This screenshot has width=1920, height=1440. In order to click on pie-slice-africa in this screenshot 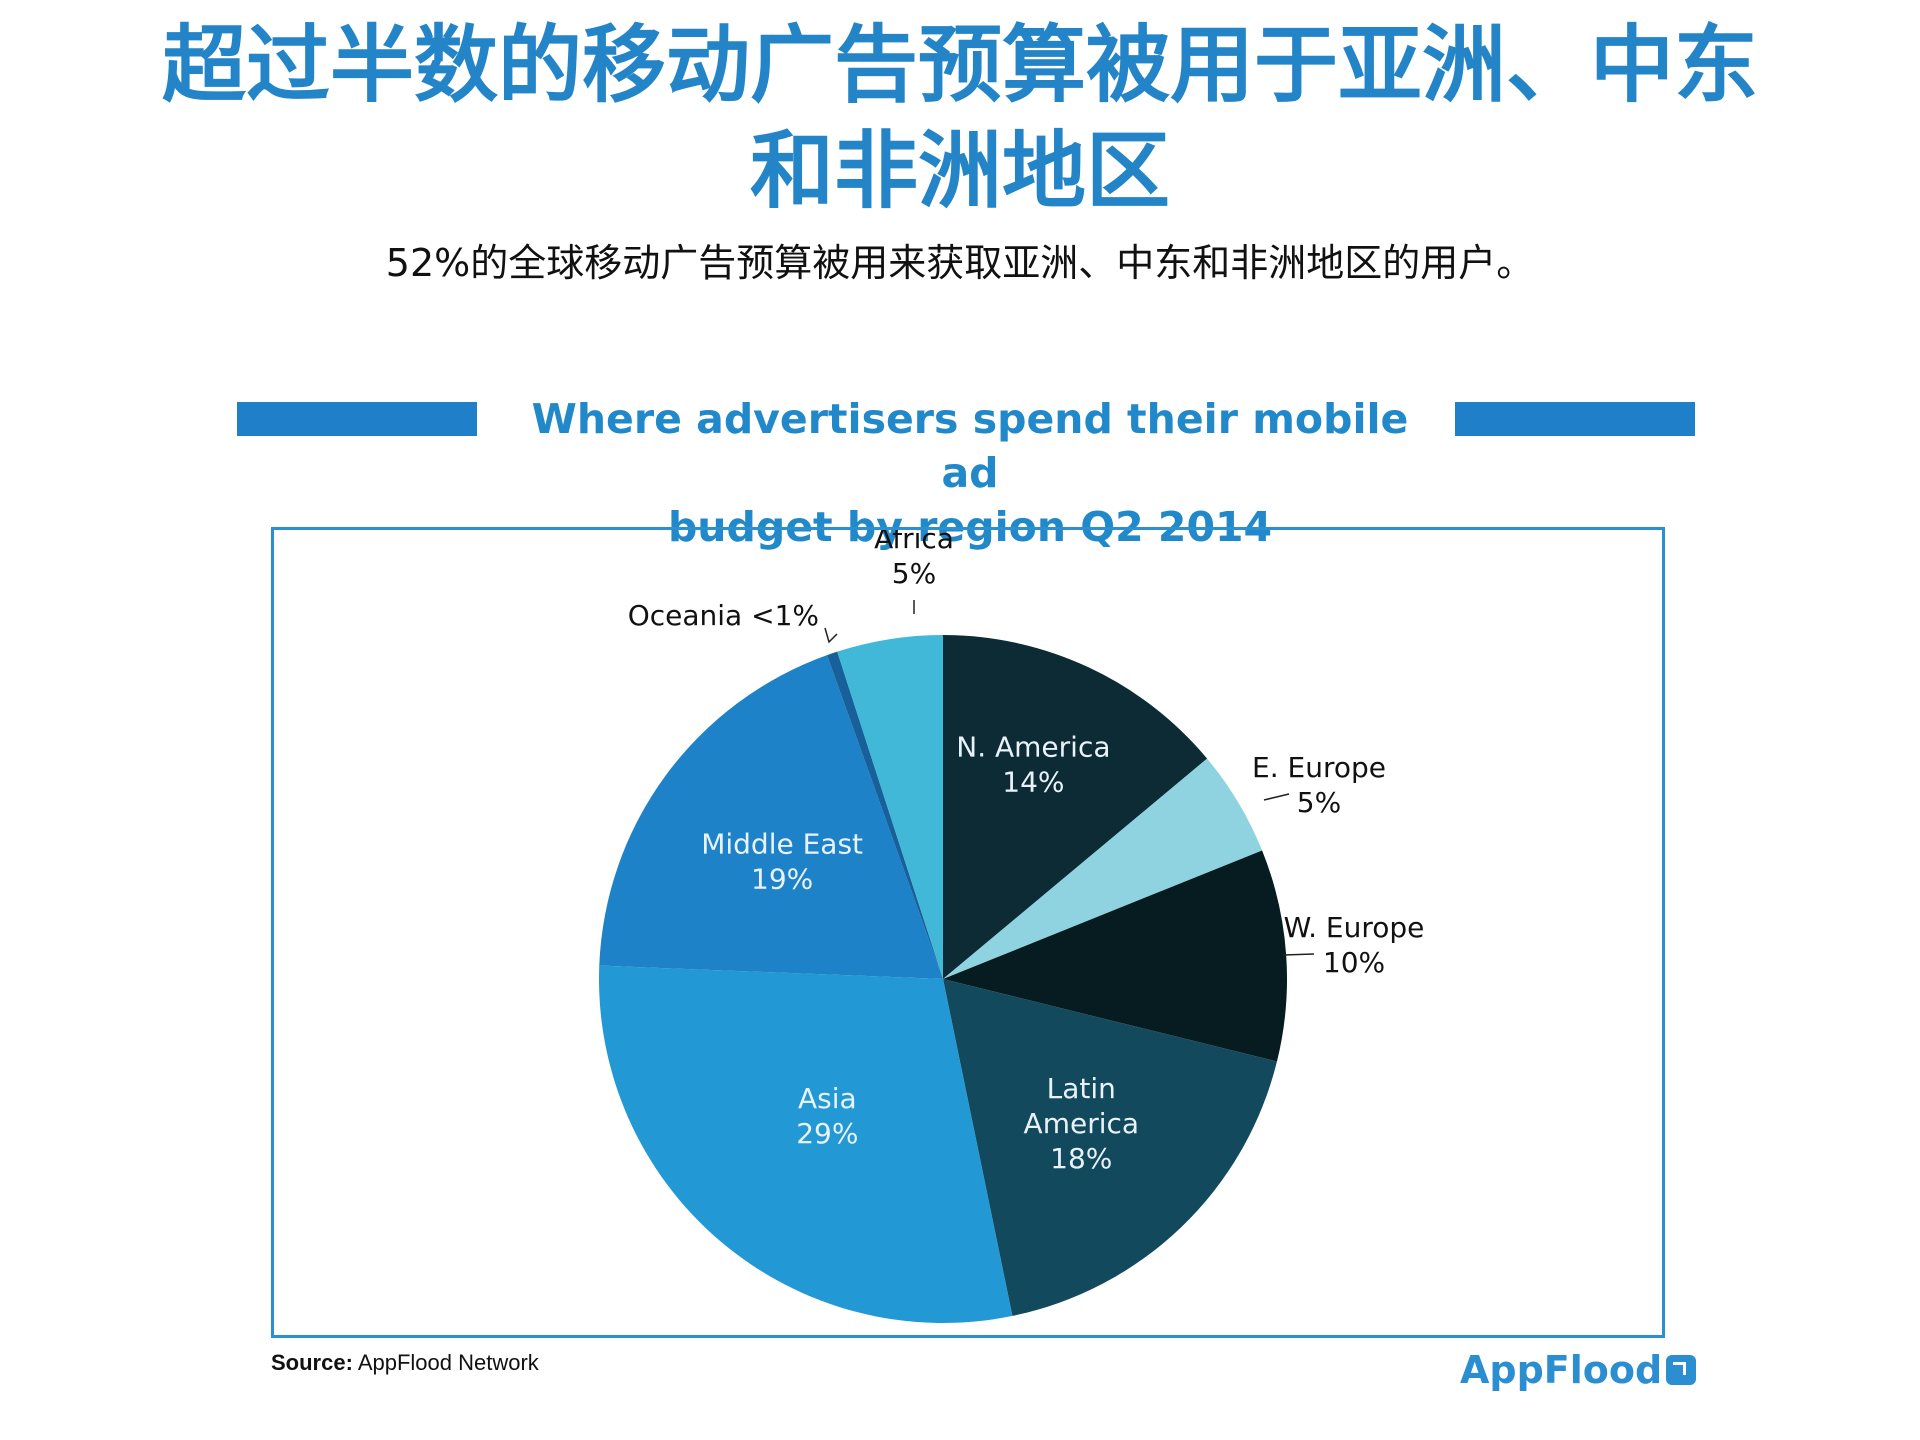, I will do `click(890, 807)`.